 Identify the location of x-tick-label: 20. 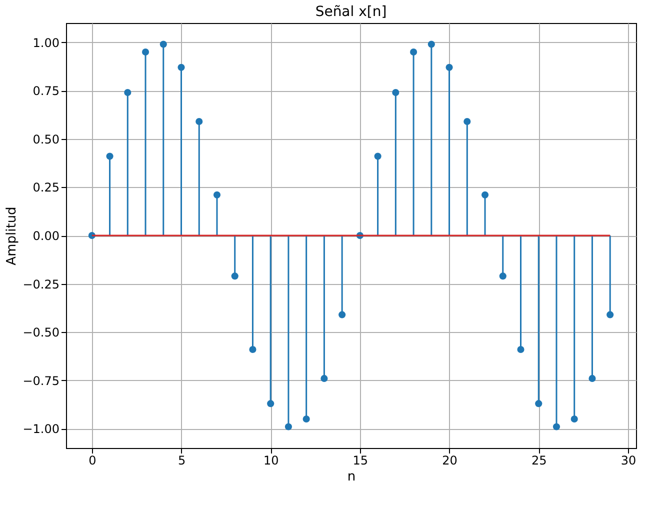
(450, 461).